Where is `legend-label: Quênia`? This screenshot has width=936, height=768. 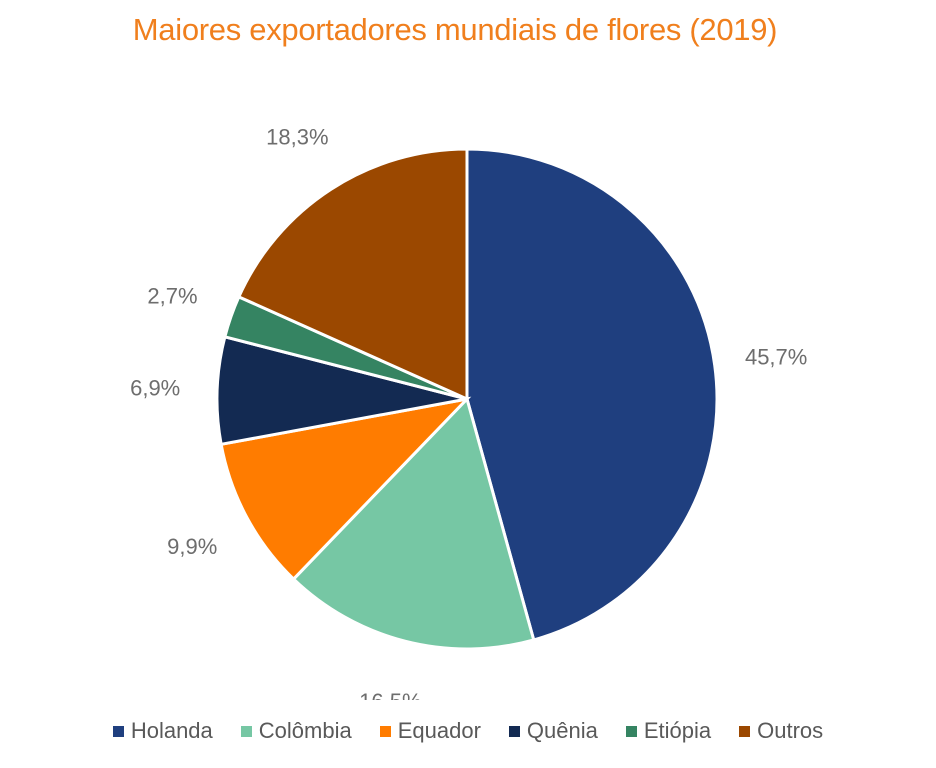 legend-label: Quênia is located at coordinates (562, 730).